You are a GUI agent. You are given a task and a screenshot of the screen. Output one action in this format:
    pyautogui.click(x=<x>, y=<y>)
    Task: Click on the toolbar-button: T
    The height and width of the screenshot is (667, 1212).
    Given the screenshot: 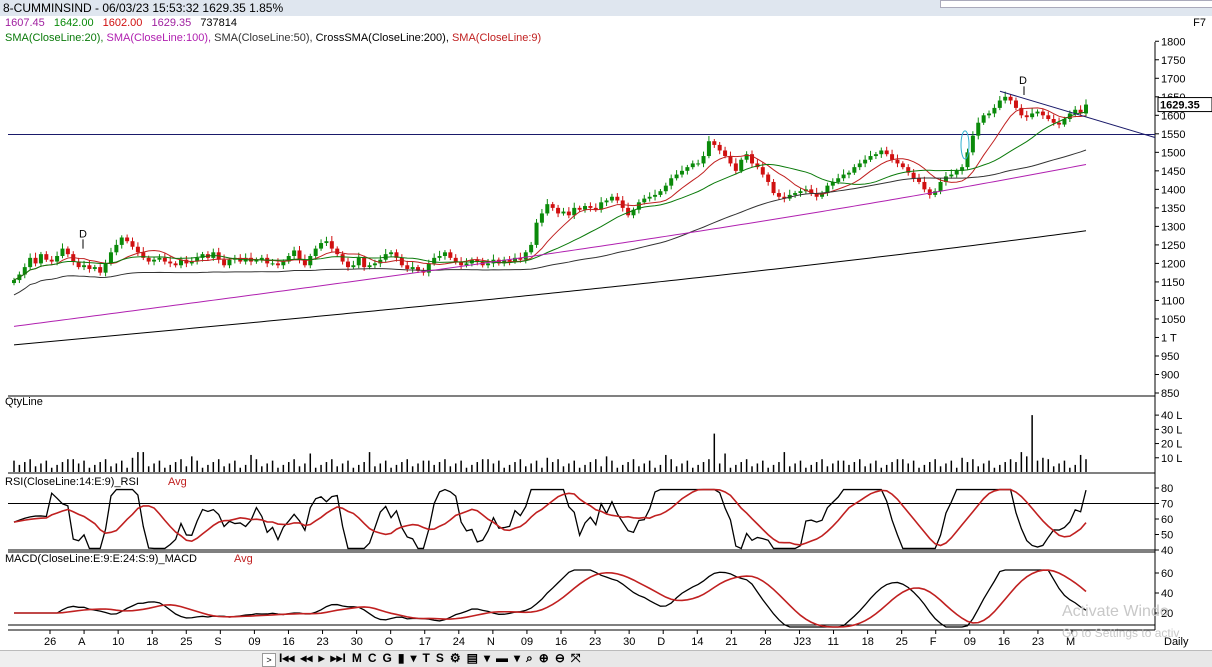 What is the action you would take?
    pyautogui.click(x=426, y=658)
    